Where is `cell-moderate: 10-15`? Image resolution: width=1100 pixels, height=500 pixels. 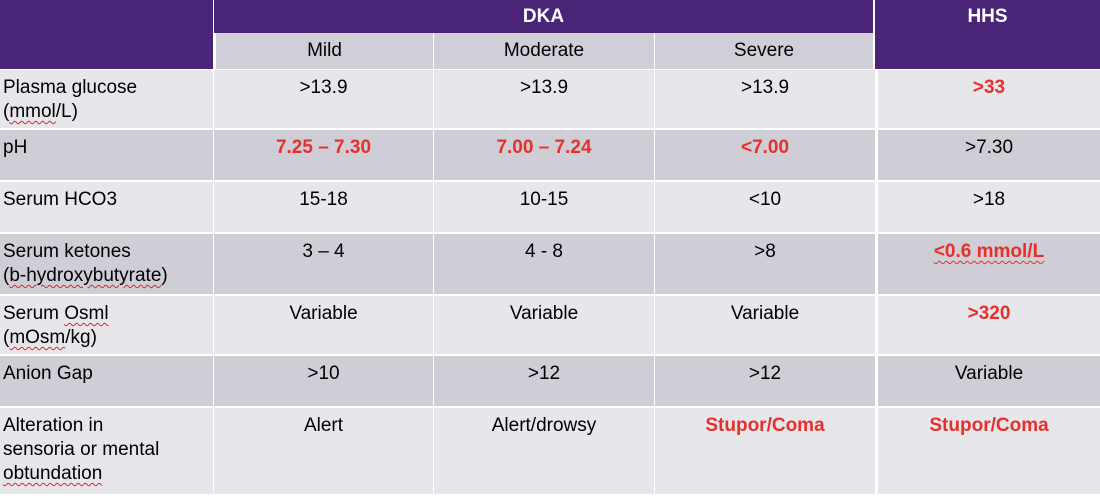 cell-moderate: 10-15 is located at coordinates (543, 208).